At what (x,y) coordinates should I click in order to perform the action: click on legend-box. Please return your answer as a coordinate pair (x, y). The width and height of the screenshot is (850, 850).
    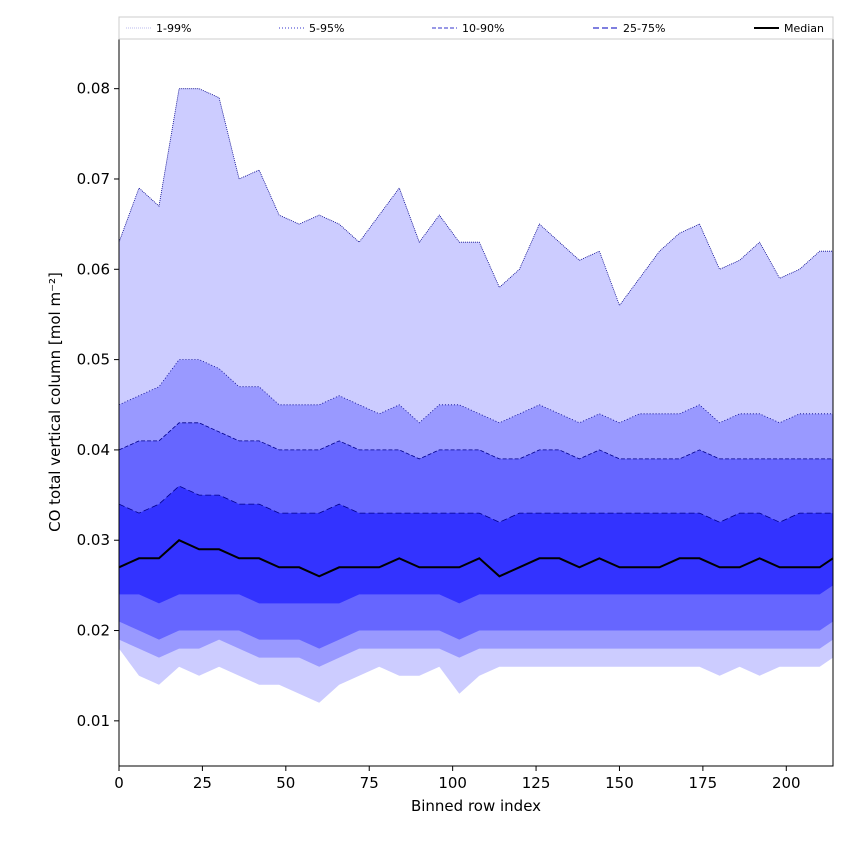
    Looking at the image, I should click on (476, 28).